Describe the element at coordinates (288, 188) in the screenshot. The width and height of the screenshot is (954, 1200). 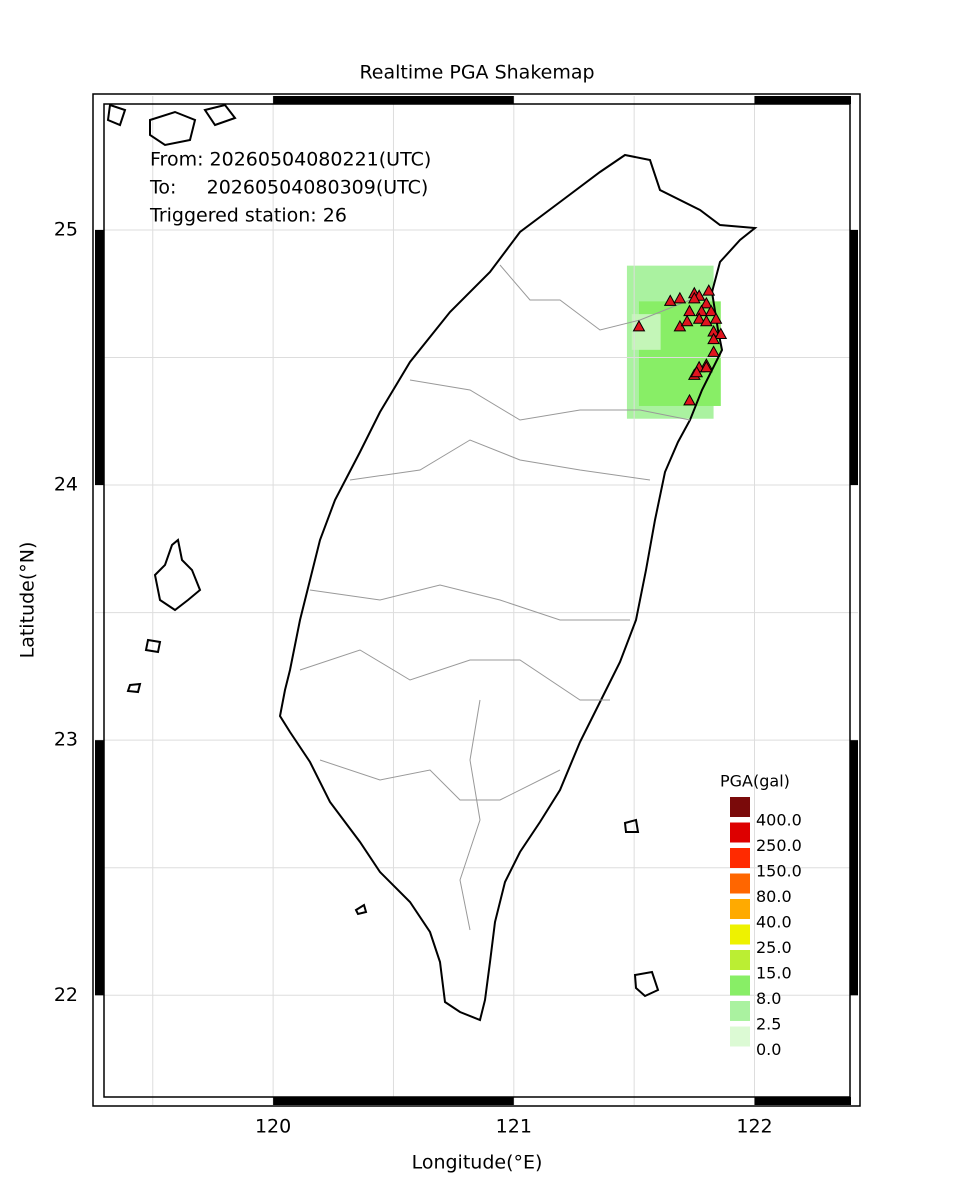
I see `annotation: To: 20260504080309(UTC)` at that location.